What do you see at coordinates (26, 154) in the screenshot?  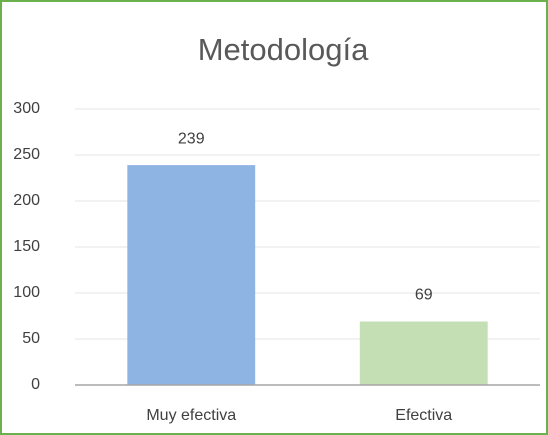 I see `y-tick-label: 250` at bounding box center [26, 154].